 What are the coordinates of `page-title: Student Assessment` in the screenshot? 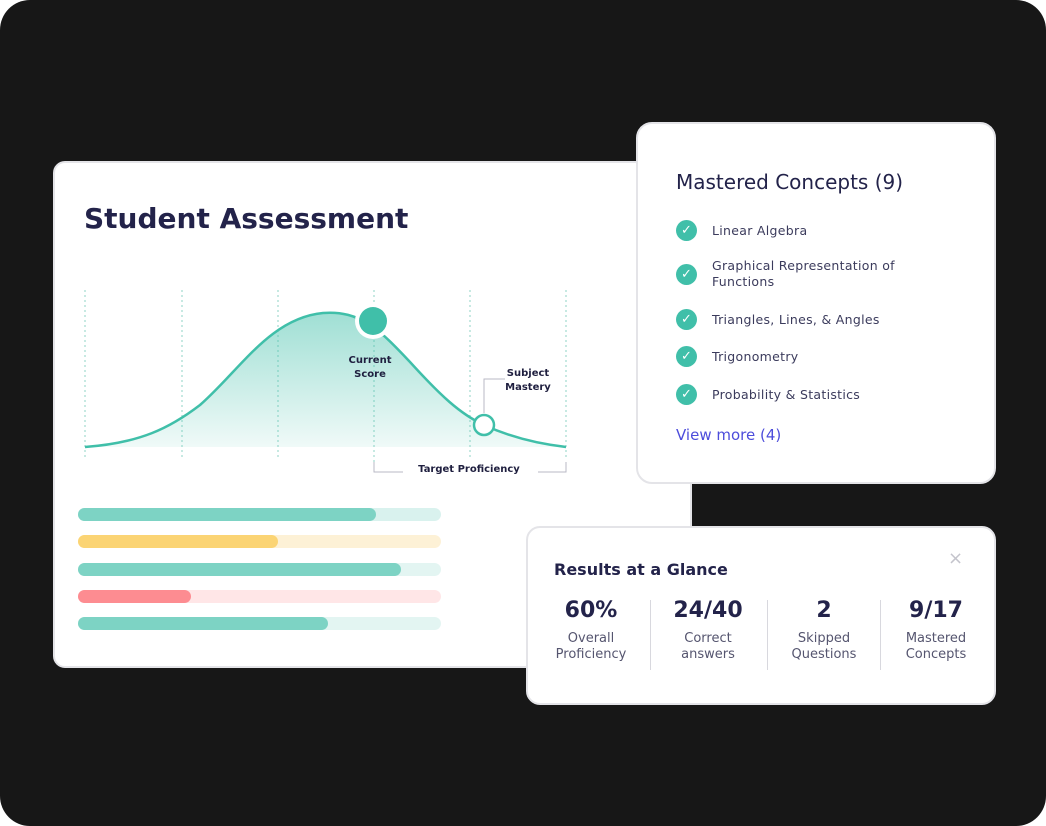 It's located at (246, 218).